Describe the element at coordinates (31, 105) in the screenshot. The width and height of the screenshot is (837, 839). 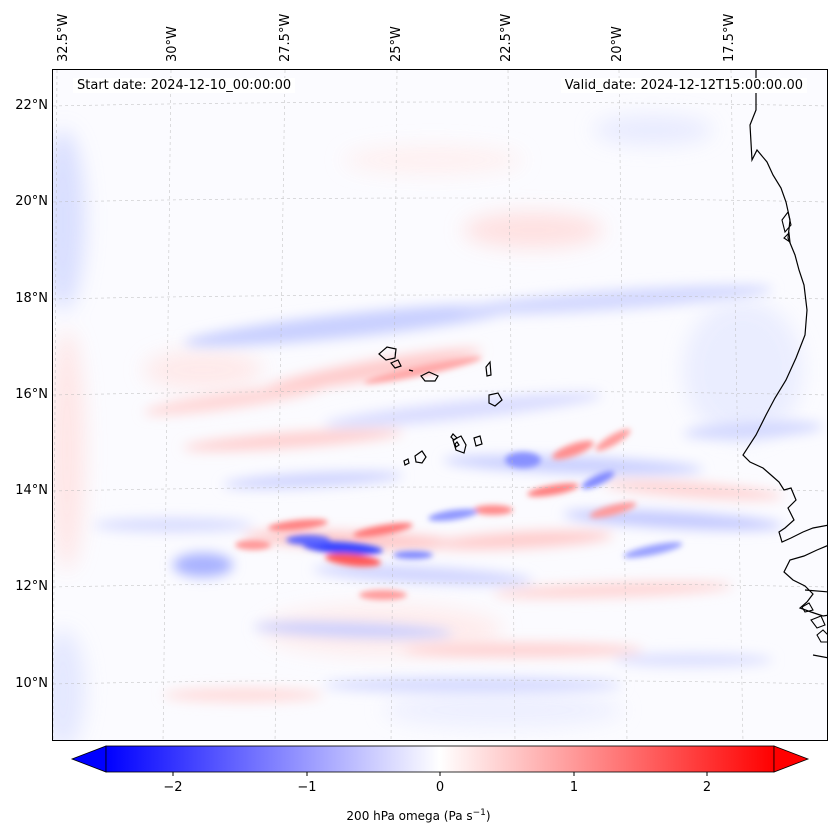
I see `lat-label-22n: 22°N` at that location.